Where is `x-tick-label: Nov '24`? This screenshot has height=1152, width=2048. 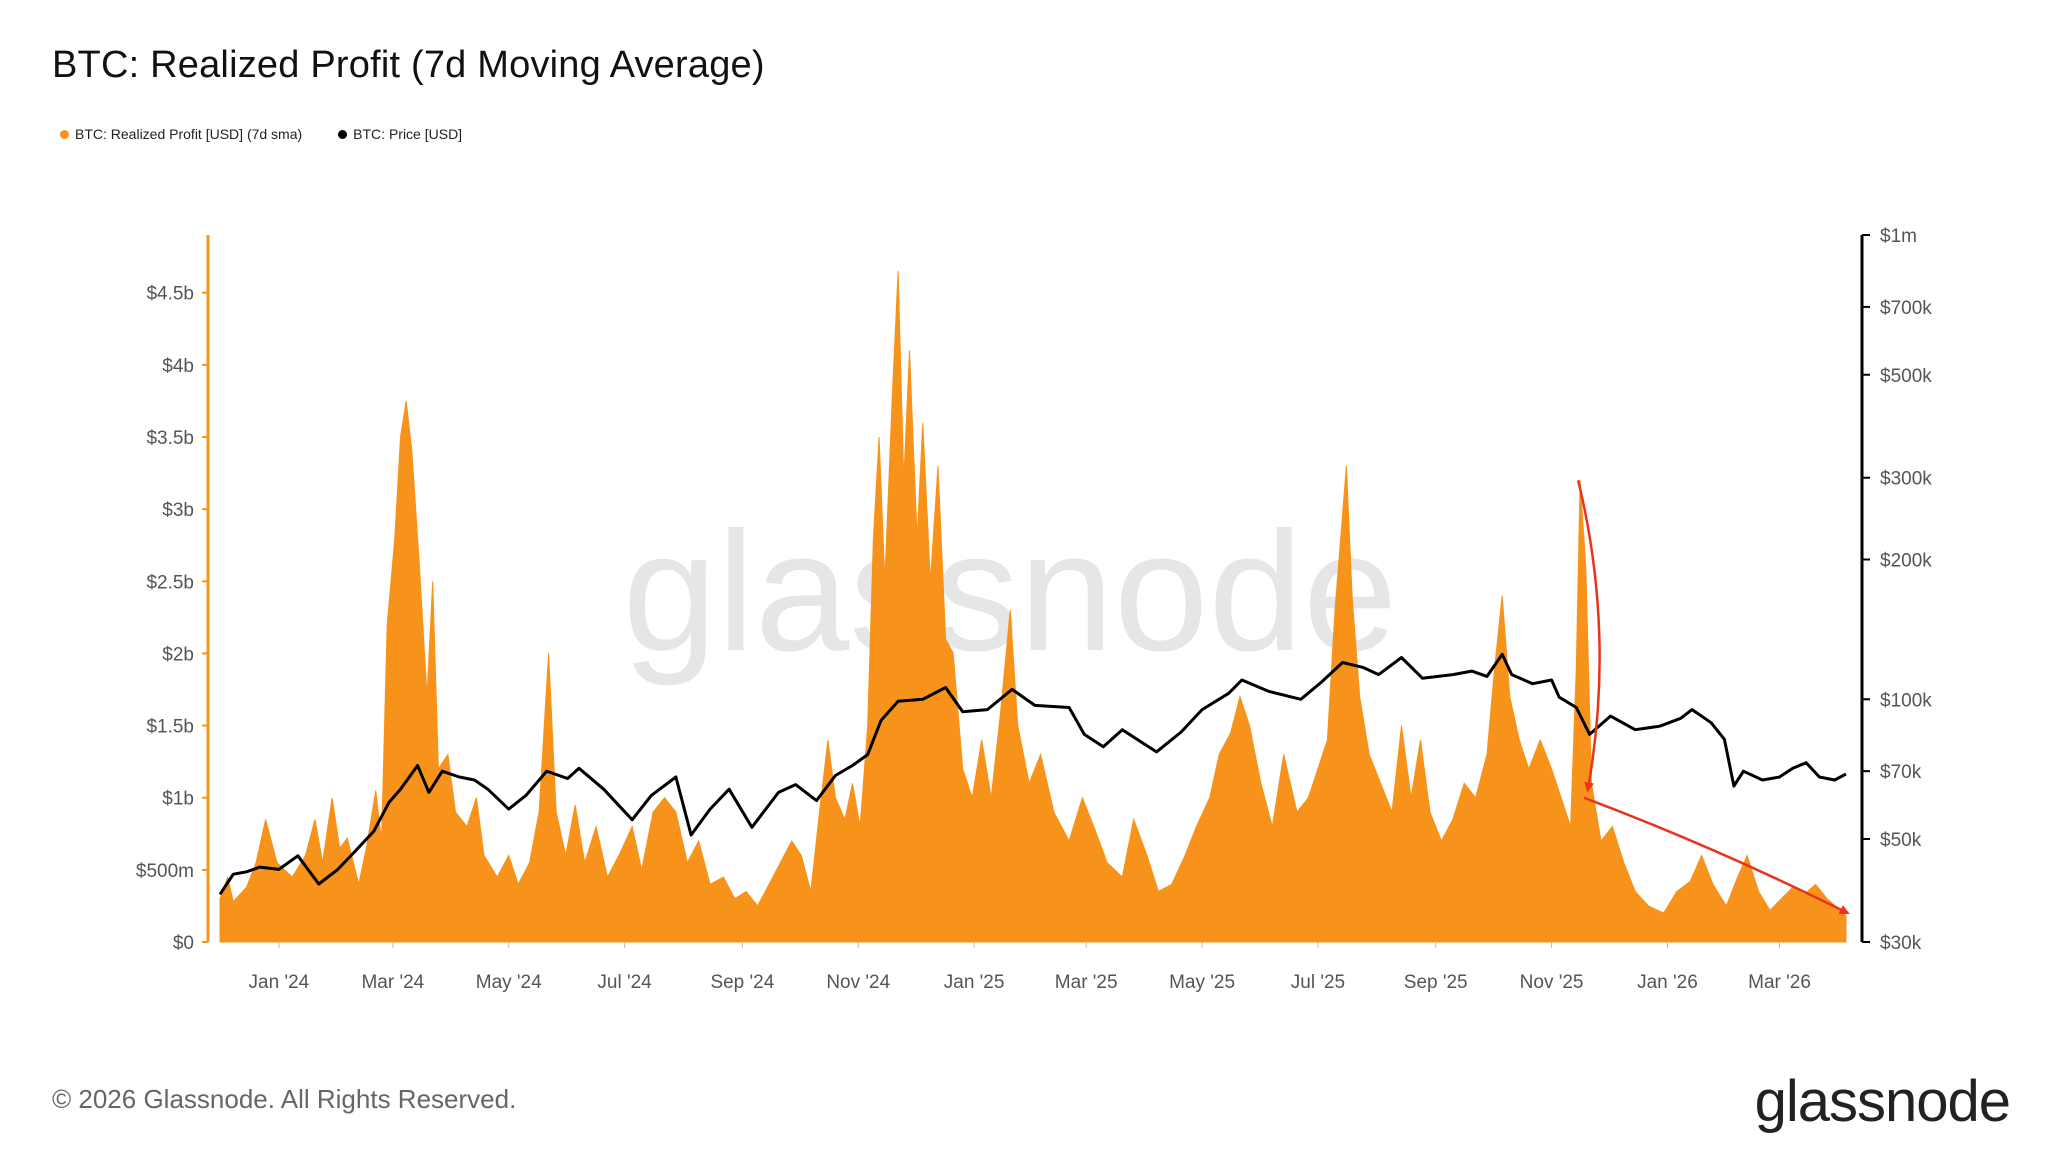 x-tick-label: Nov '24 is located at coordinates (858, 982).